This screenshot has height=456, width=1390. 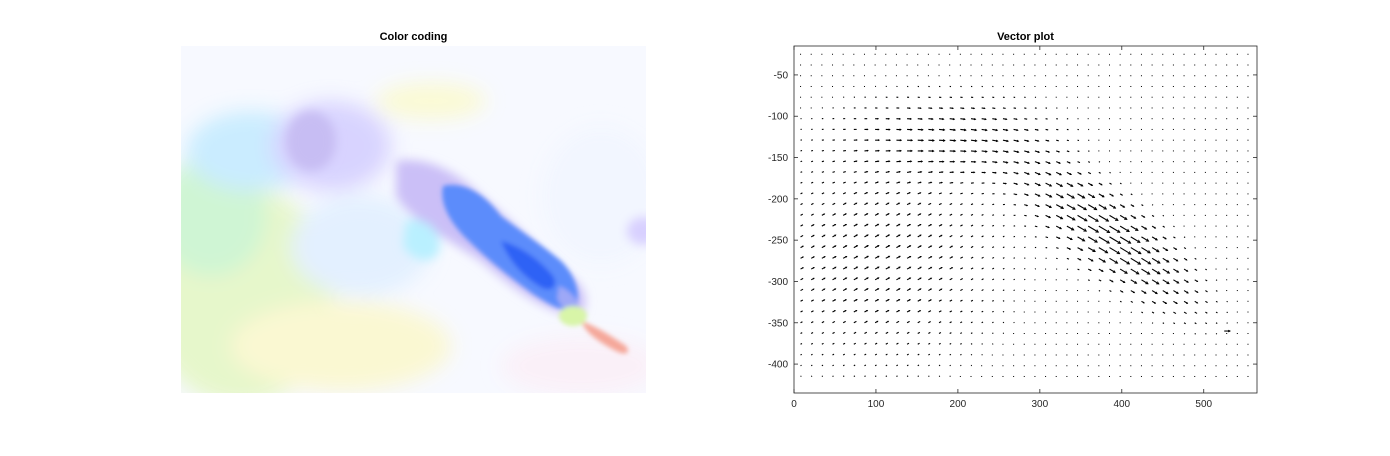 I want to click on y-tick-label: -200, so click(x=778, y=199).